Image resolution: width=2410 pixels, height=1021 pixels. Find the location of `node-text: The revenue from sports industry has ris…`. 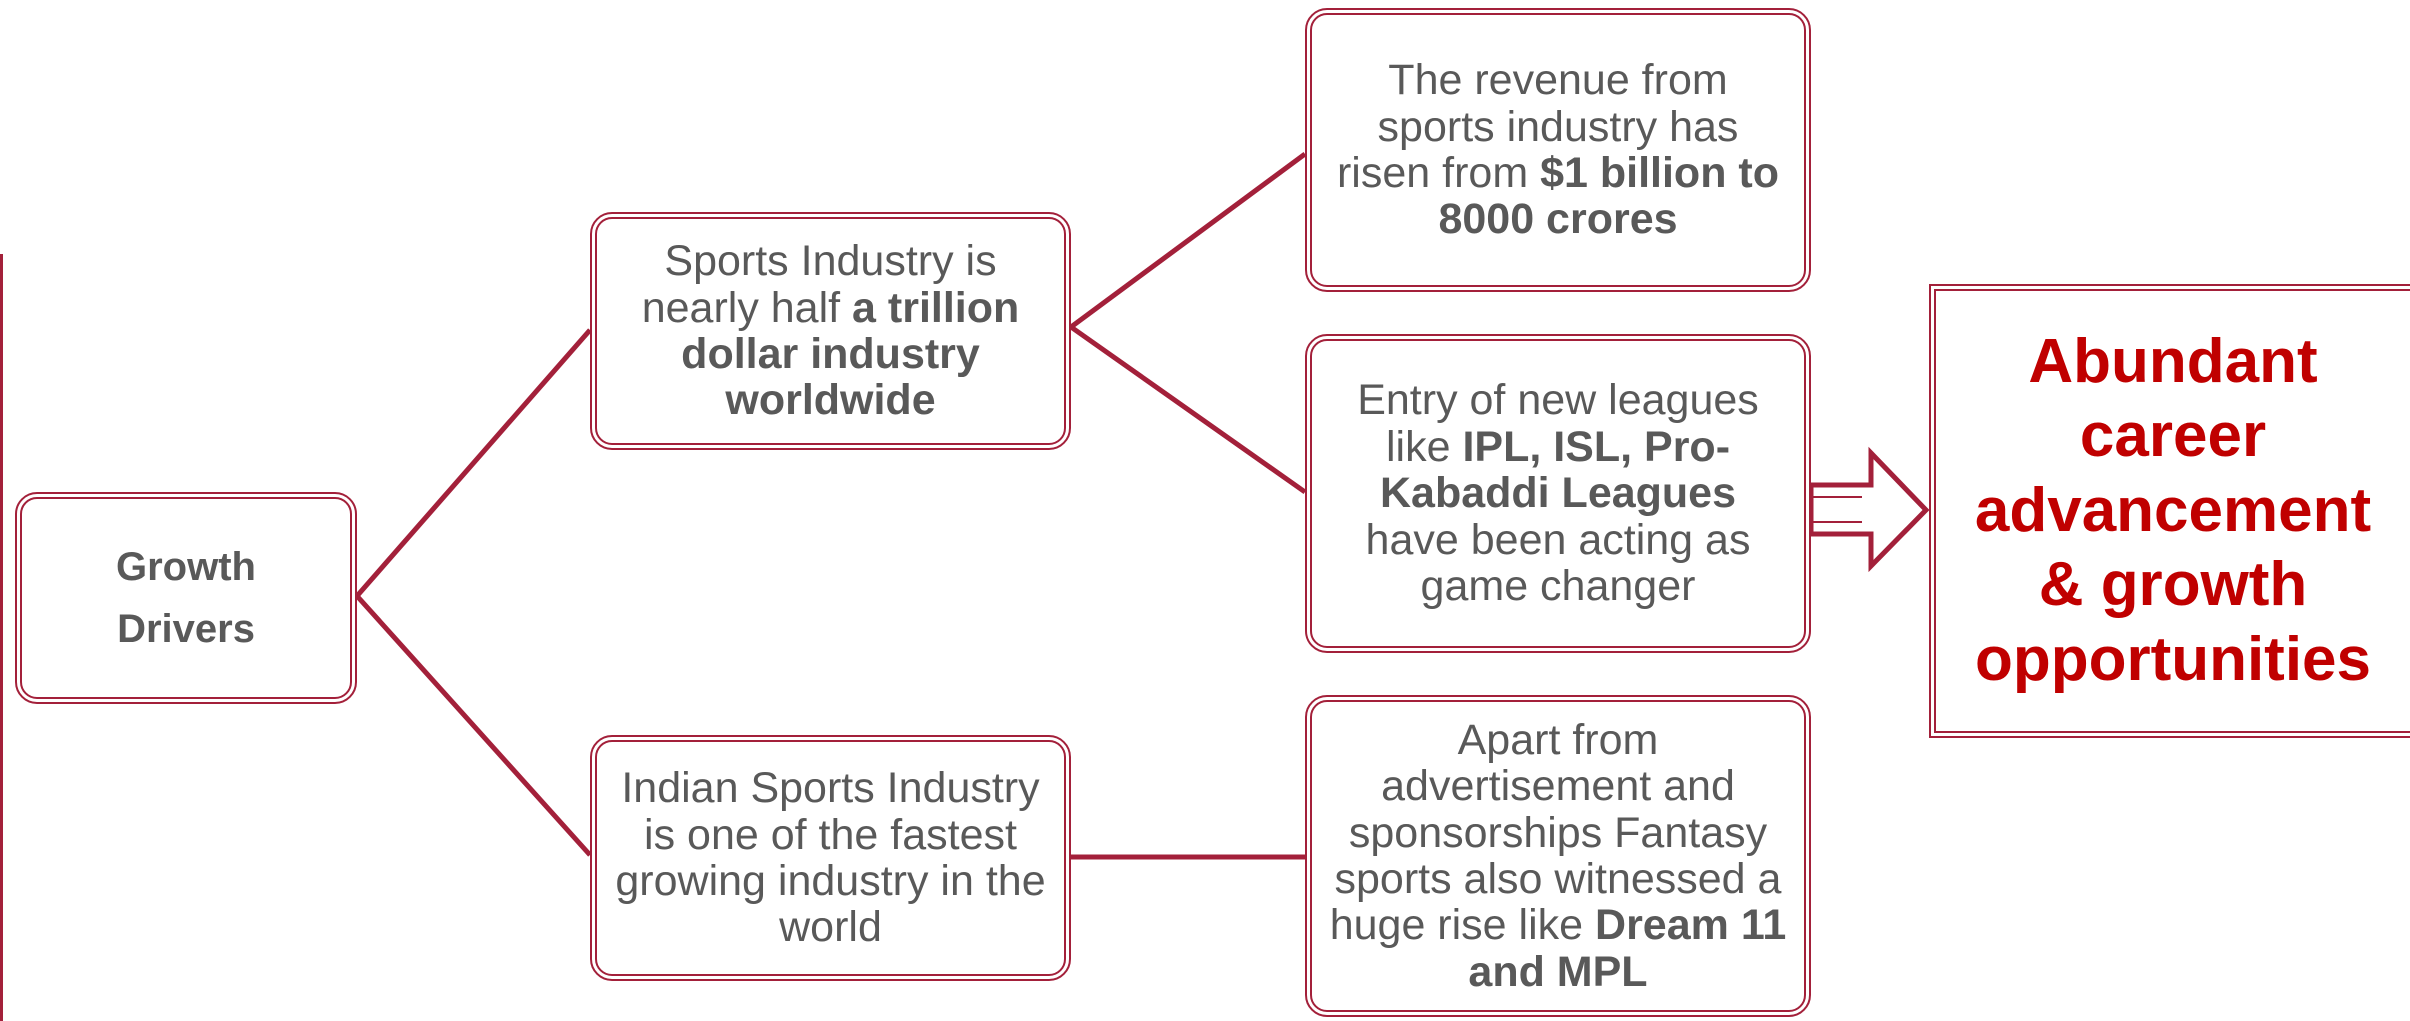

node-text: The revenue from sports industry has ris… is located at coordinates (1558, 150).